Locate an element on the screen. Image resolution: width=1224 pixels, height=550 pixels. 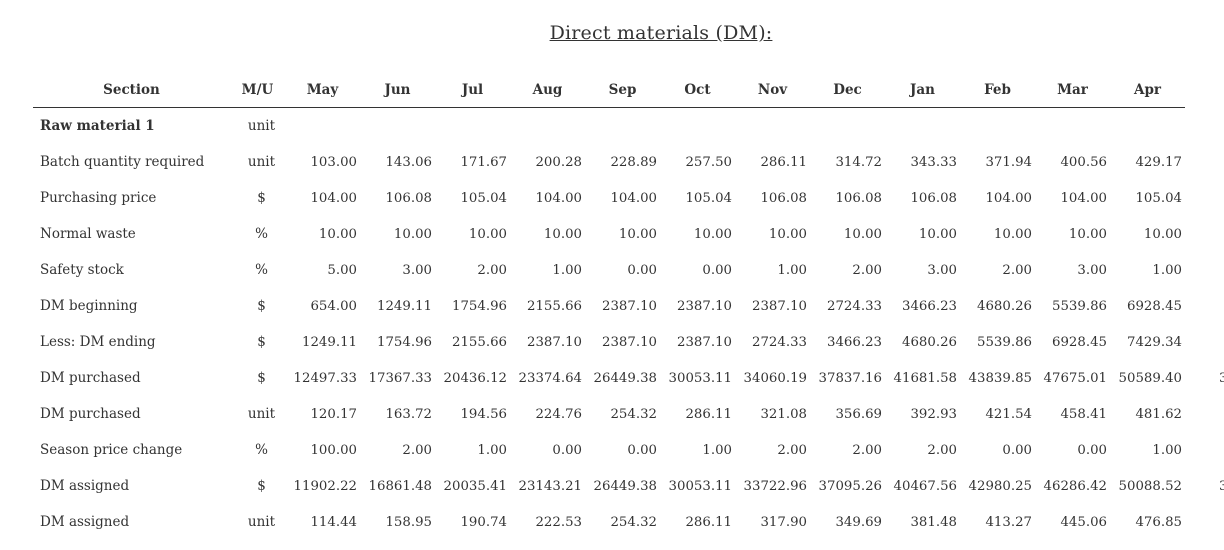
column-header-month: Apr is located at coordinates (1147, 90).